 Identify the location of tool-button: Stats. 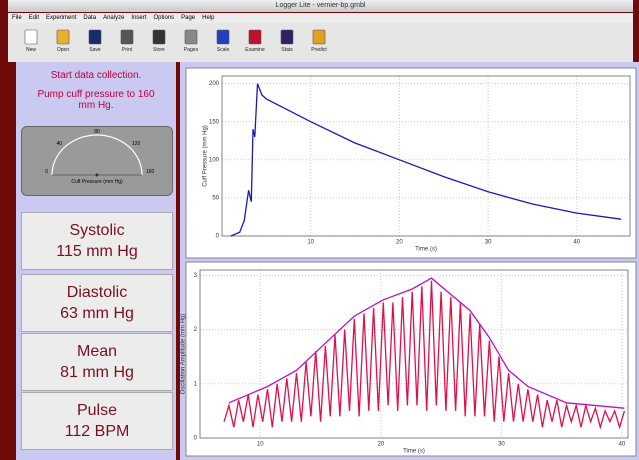
(287, 42).